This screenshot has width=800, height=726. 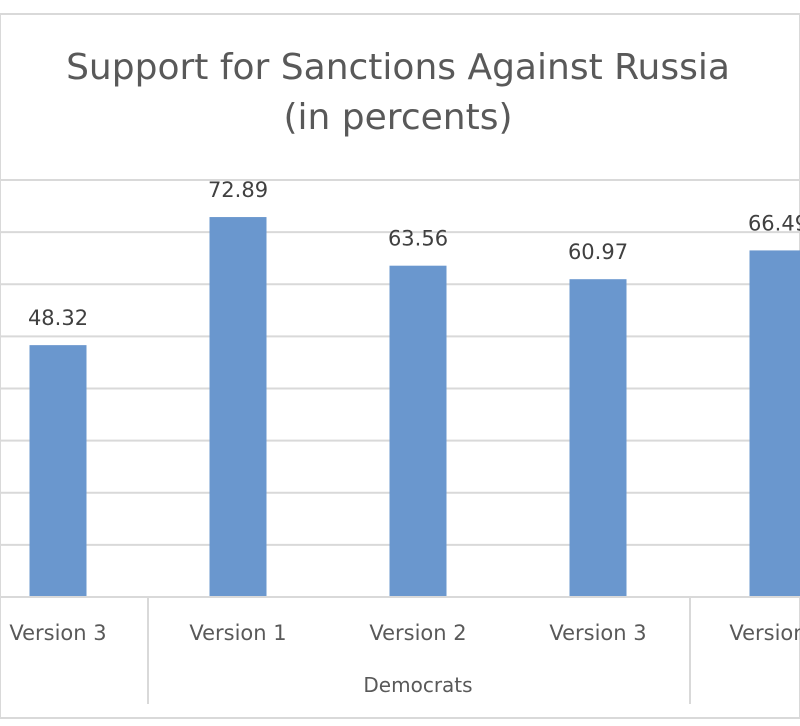 I want to click on data-label: 48.32, so click(x=58, y=318).